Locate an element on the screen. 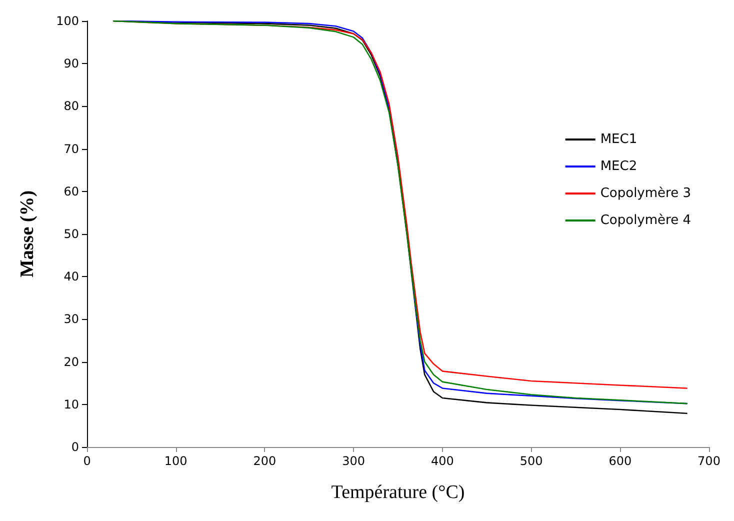  x-tick-label: 400 is located at coordinates (442, 461).